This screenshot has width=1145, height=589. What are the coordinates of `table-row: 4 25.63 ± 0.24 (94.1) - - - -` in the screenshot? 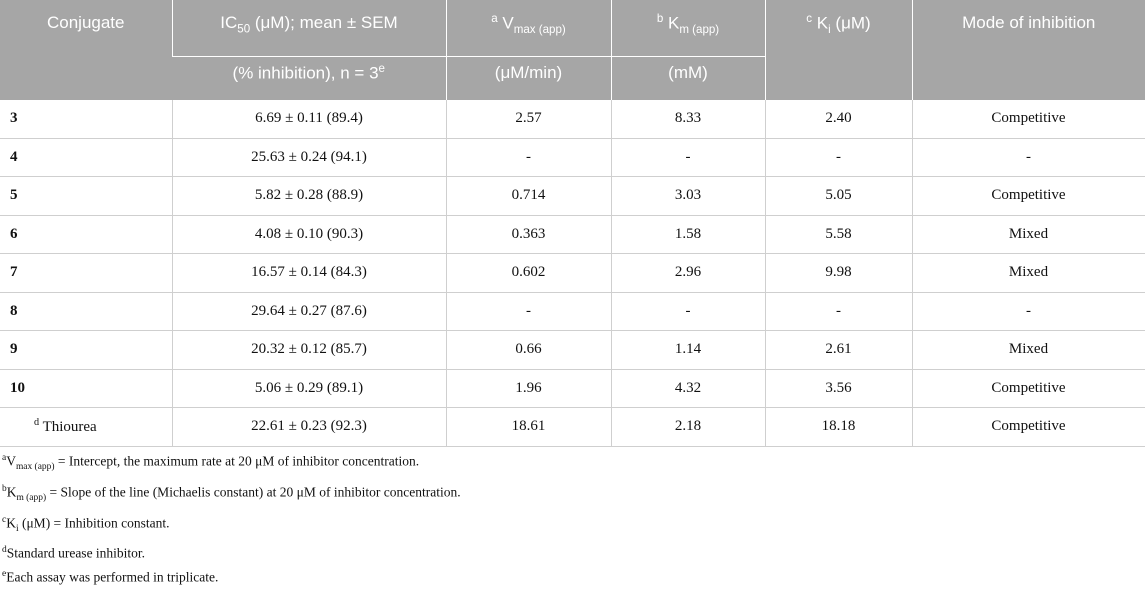 It's located at (572, 157).